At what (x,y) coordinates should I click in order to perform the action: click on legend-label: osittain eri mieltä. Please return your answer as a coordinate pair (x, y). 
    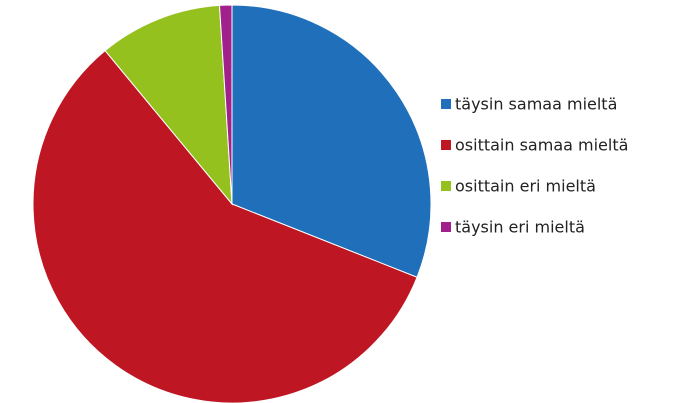
    Looking at the image, I should click on (525, 186).